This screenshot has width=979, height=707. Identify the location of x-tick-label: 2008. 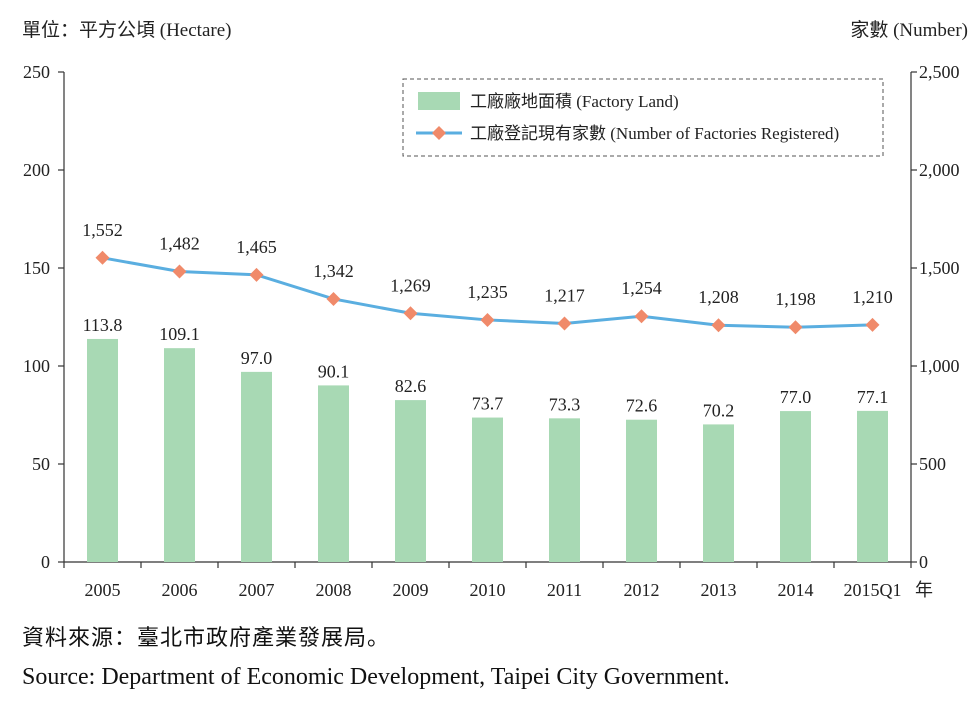
(334, 590).